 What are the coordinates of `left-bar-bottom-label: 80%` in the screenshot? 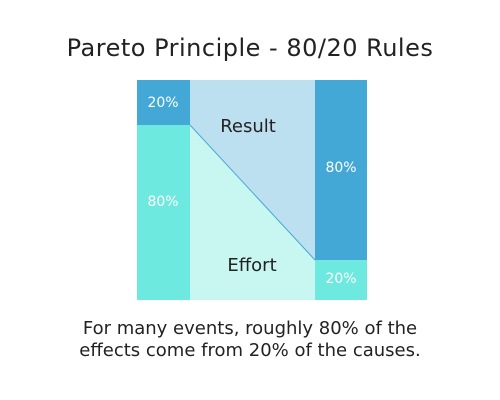 It's located at (162, 202).